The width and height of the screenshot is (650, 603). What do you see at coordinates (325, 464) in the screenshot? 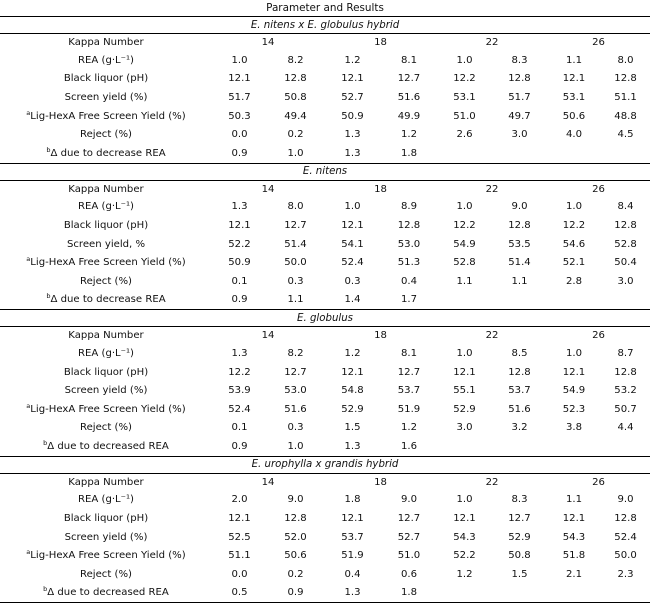
I see `section-title-row: E. urophylla x grandis hybrid` at bounding box center [325, 464].